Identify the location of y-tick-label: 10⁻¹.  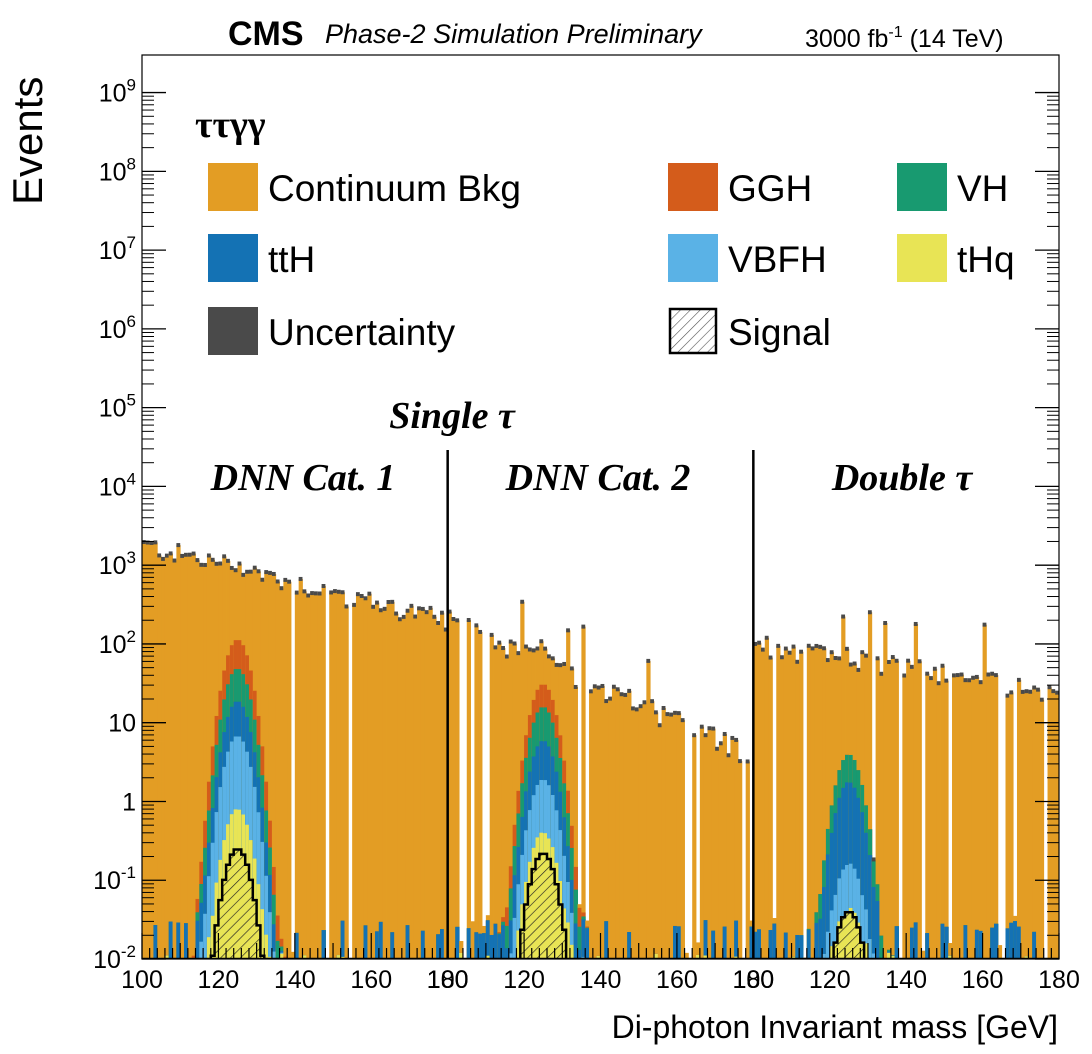
(114, 879).